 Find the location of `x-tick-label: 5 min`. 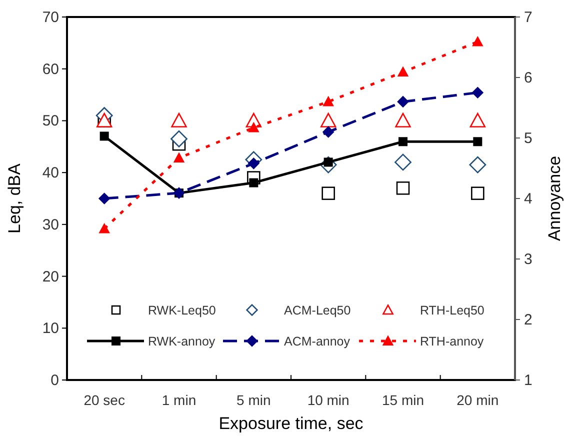

x-tick-label: 5 min is located at coordinates (253, 400).